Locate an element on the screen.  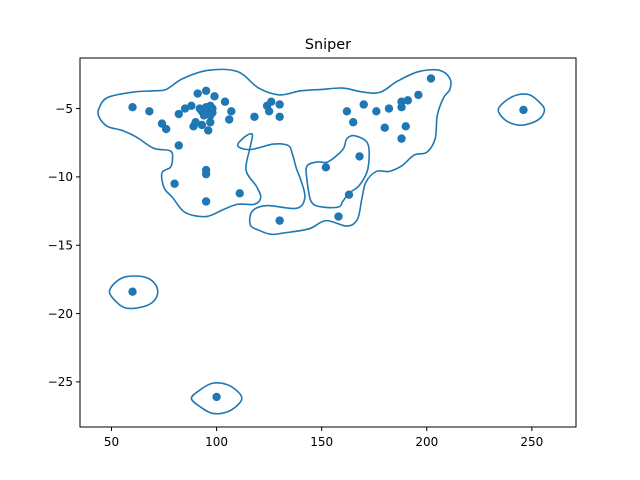
y-tick-label: −20 is located at coordinates (60, 314).